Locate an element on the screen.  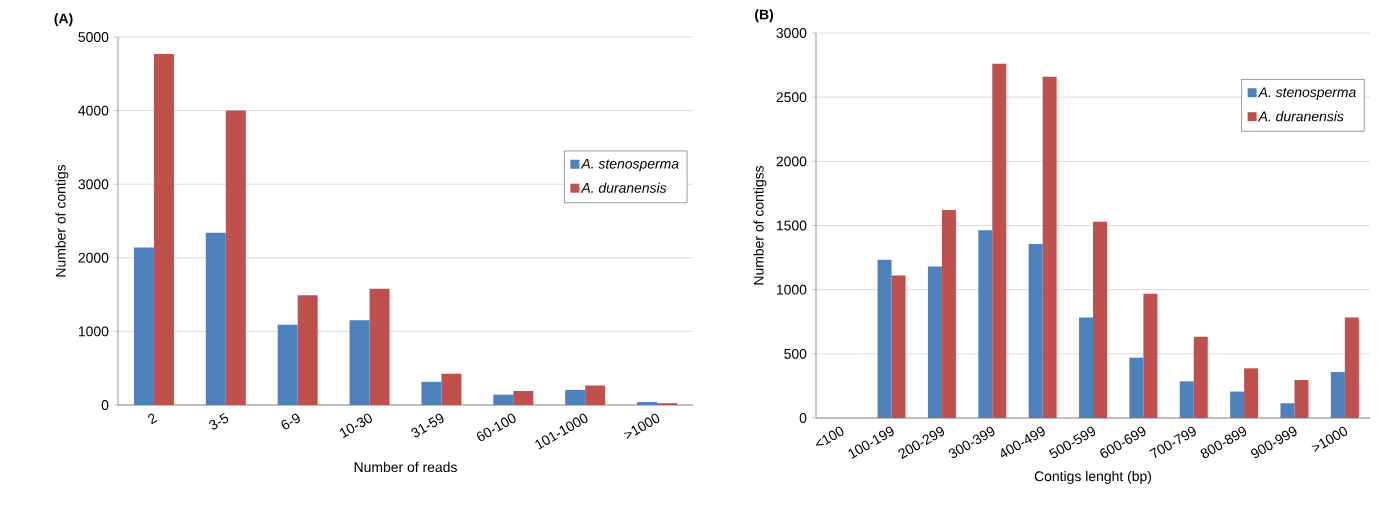
x-axis-title: Contigs lenght (bp) is located at coordinates (1093, 477).